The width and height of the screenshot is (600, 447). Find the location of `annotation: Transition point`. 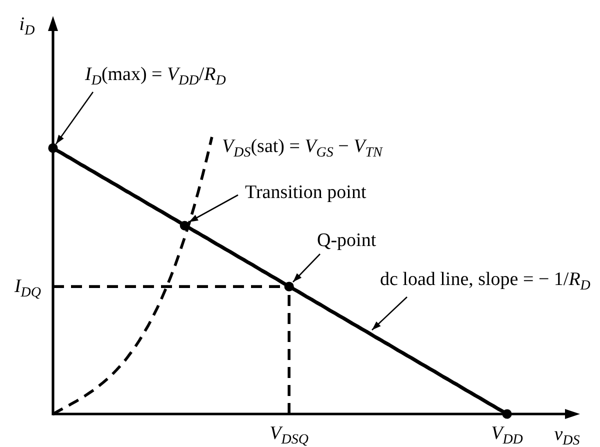

annotation: Transition point is located at coordinates (306, 192).